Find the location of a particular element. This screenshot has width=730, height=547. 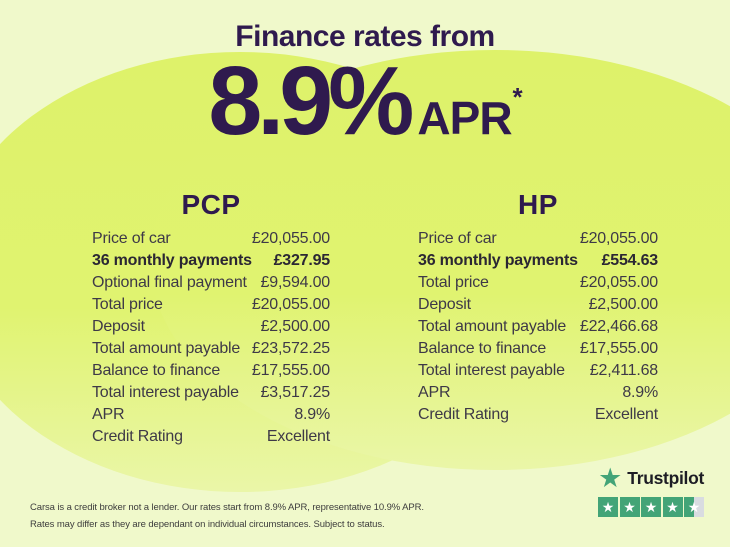

table-row: Total interest payable £3,517.25 is located at coordinates (211, 393).